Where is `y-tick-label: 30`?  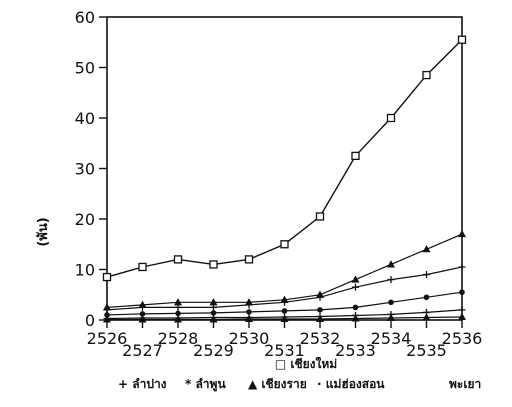 y-tick-label: 30 is located at coordinates (85, 169).